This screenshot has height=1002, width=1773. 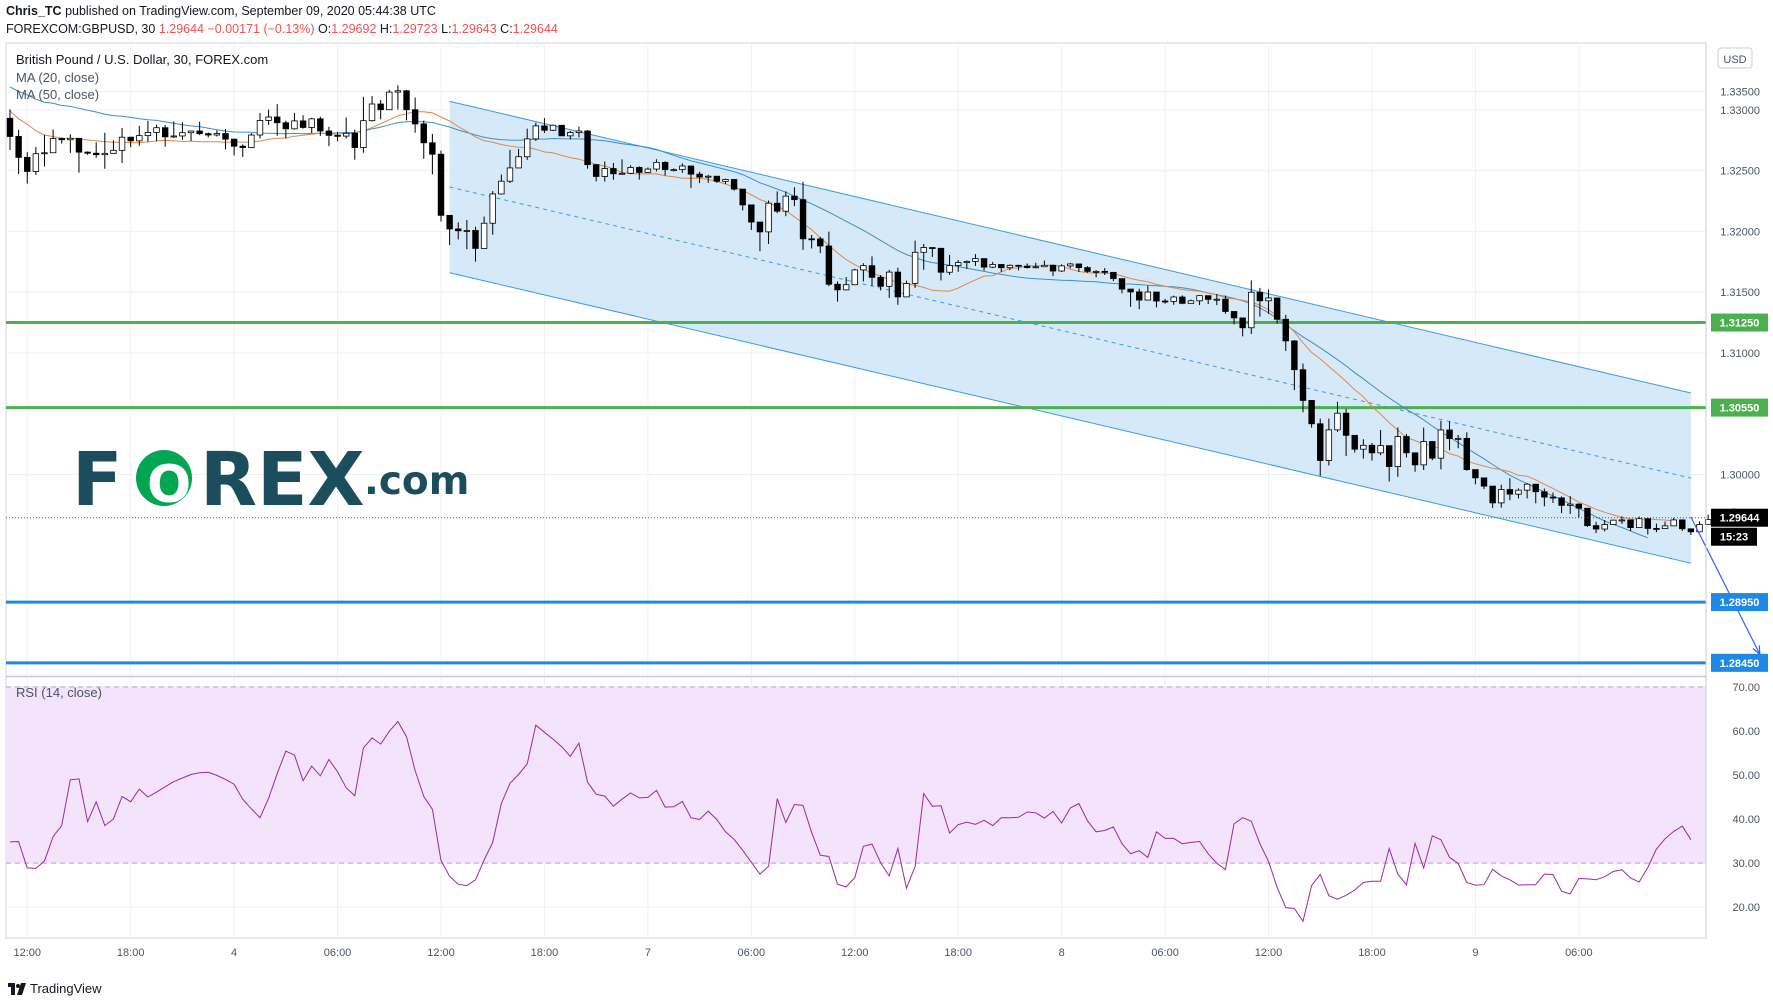 I want to click on author-name: Chris_TC, so click(x=34, y=11).